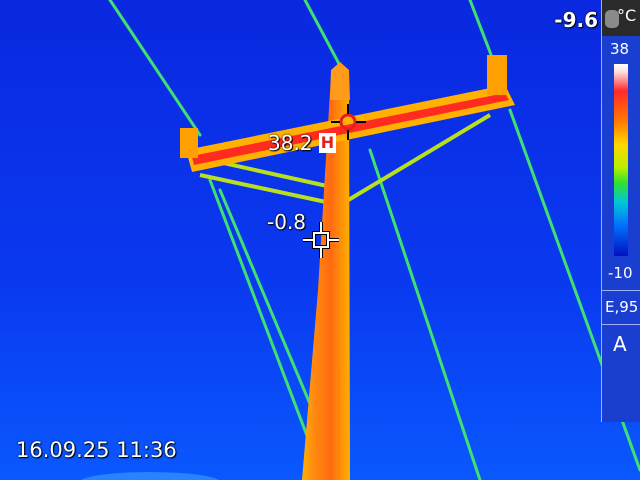 This screenshot has width=640, height=480. Describe the element at coordinates (150, 476) in the screenshot. I see `bottom-haze` at that location.